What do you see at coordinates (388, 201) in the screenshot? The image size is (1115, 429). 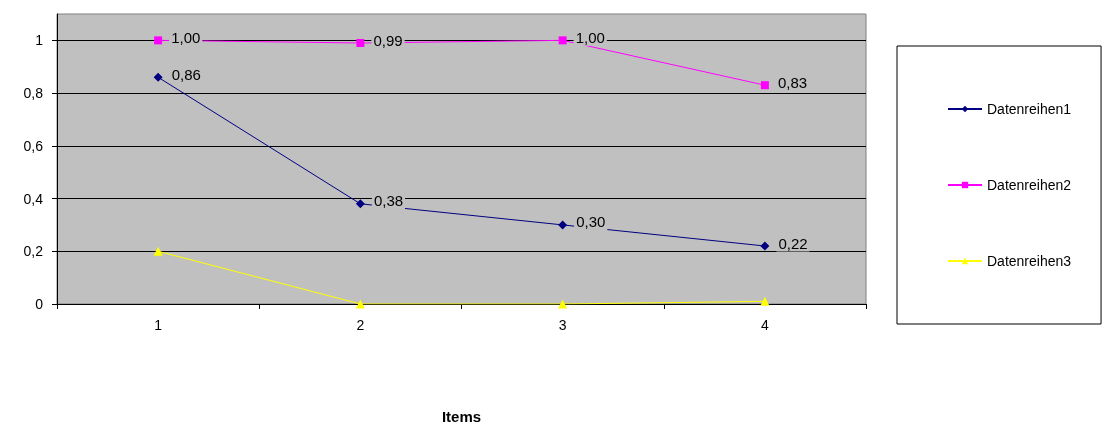 I see `data-label: 0,38` at bounding box center [388, 201].